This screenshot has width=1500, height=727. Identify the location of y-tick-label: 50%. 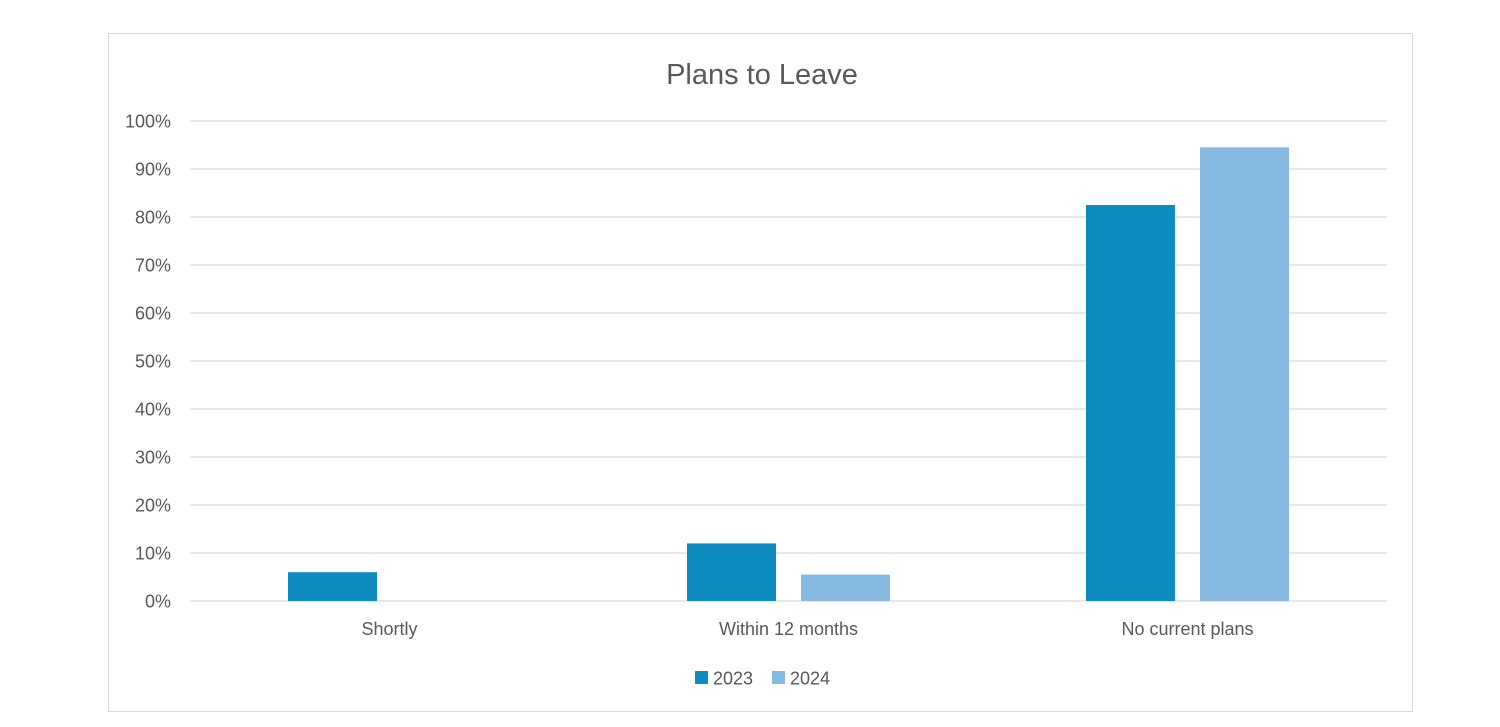
(153, 362).